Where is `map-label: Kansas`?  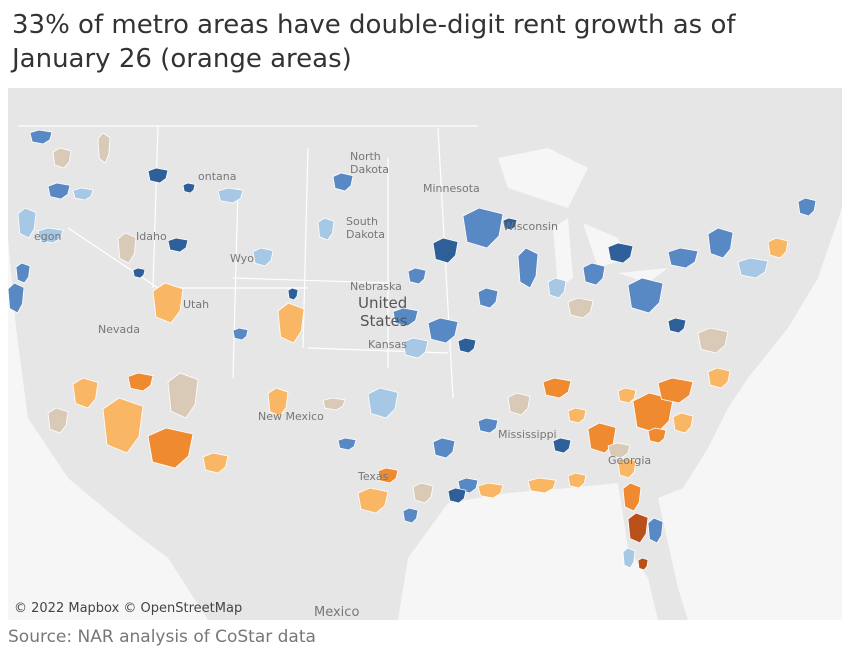
map-label: Kansas is located at coordinates (387, 344).